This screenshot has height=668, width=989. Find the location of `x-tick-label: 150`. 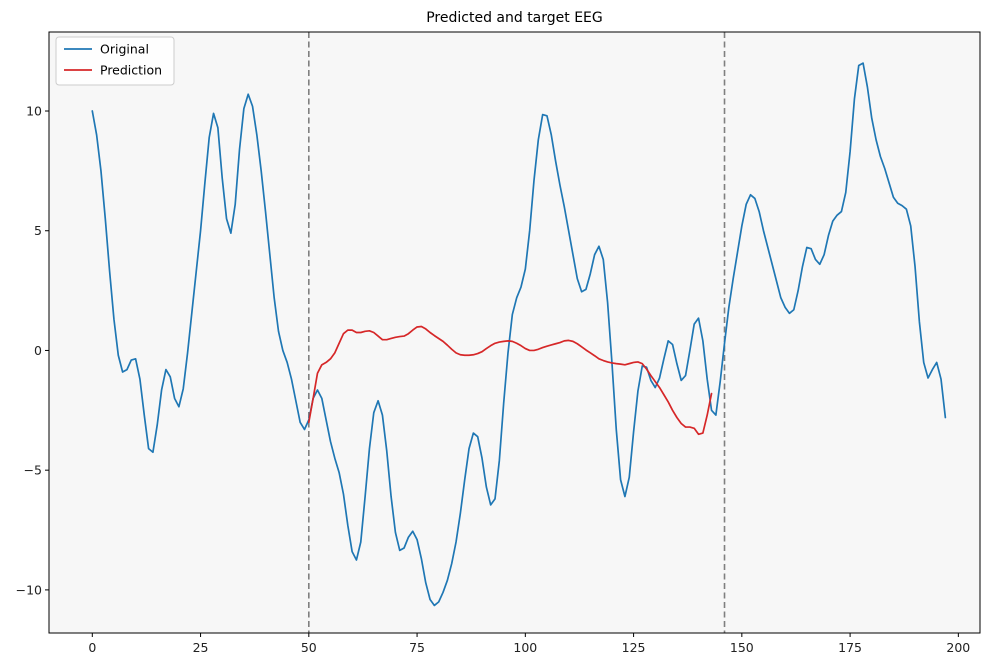

x-tick-label: 150 is located at coordinates (742, 647).